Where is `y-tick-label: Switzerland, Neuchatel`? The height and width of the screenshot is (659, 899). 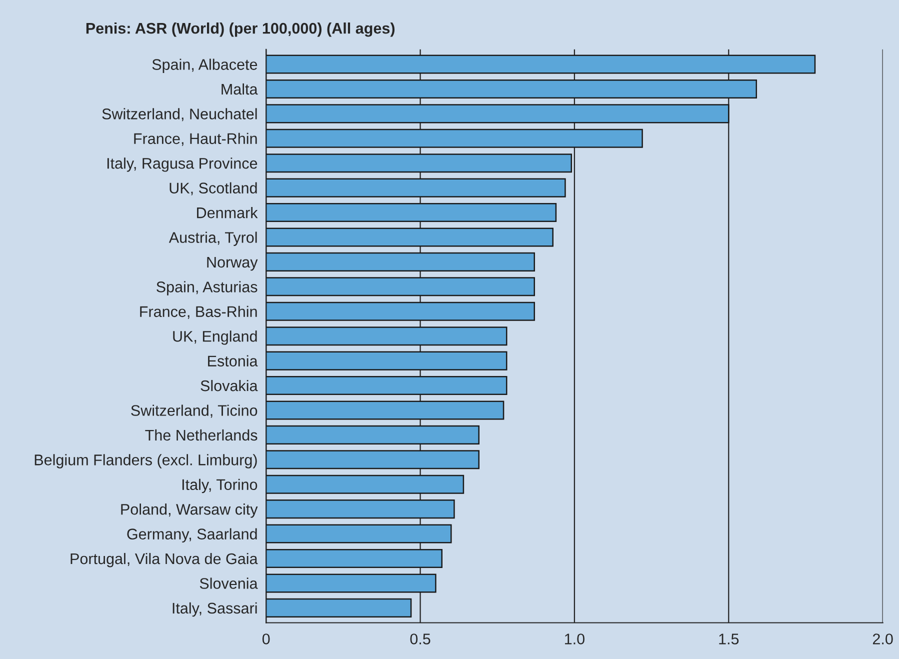
y-tick-label: Switzerland, Neuchatel is located at coordinates (179, 115).